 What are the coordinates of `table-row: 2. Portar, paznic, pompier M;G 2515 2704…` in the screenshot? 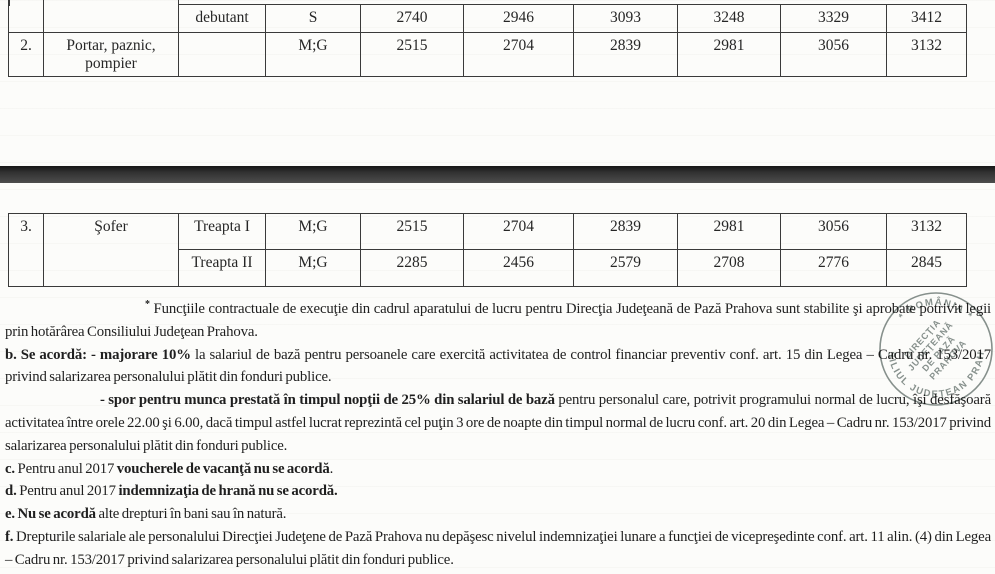 It's located at (487, 54).